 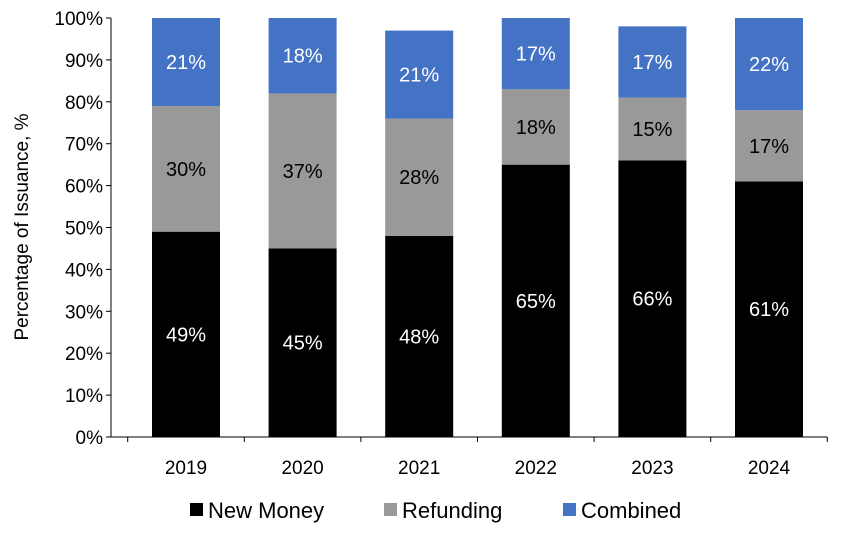 I want to click on legend-label: New Money, so click(x=266, y=510).